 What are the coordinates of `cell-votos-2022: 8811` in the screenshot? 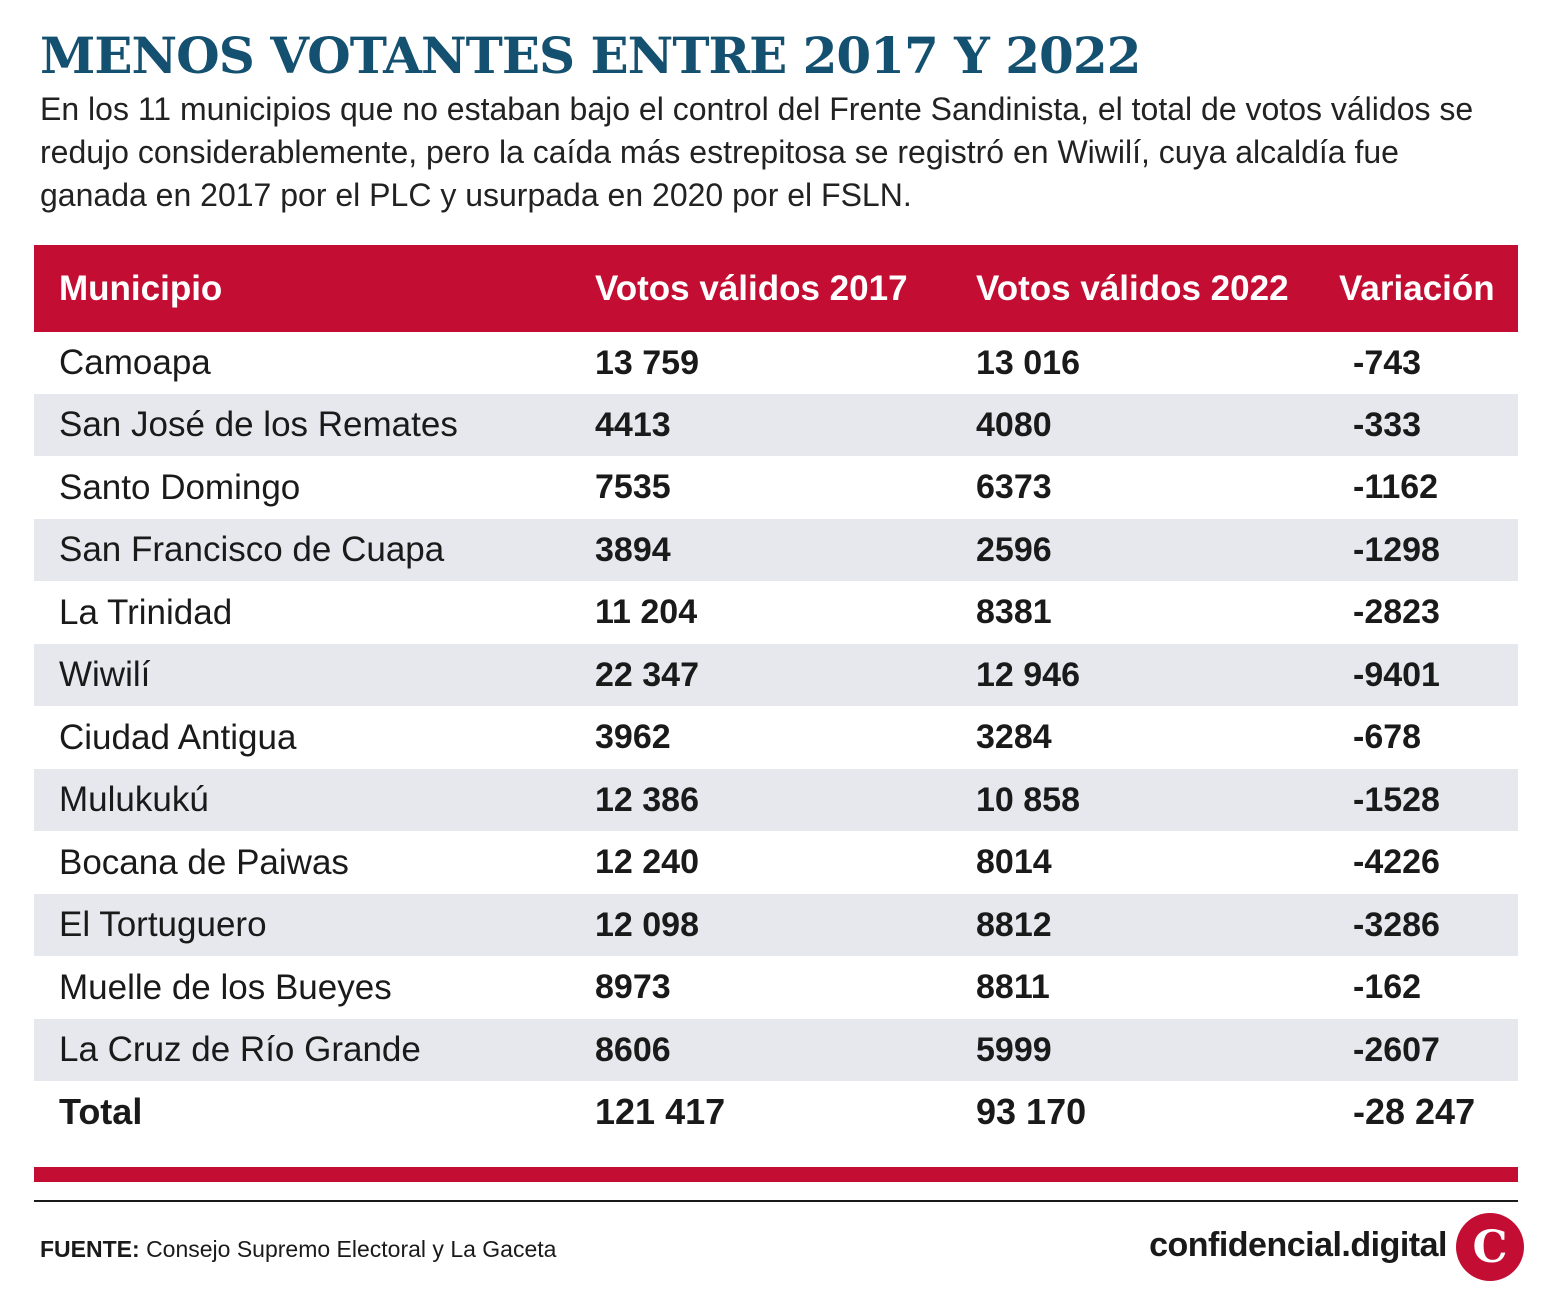 It's located at (1013, 987).